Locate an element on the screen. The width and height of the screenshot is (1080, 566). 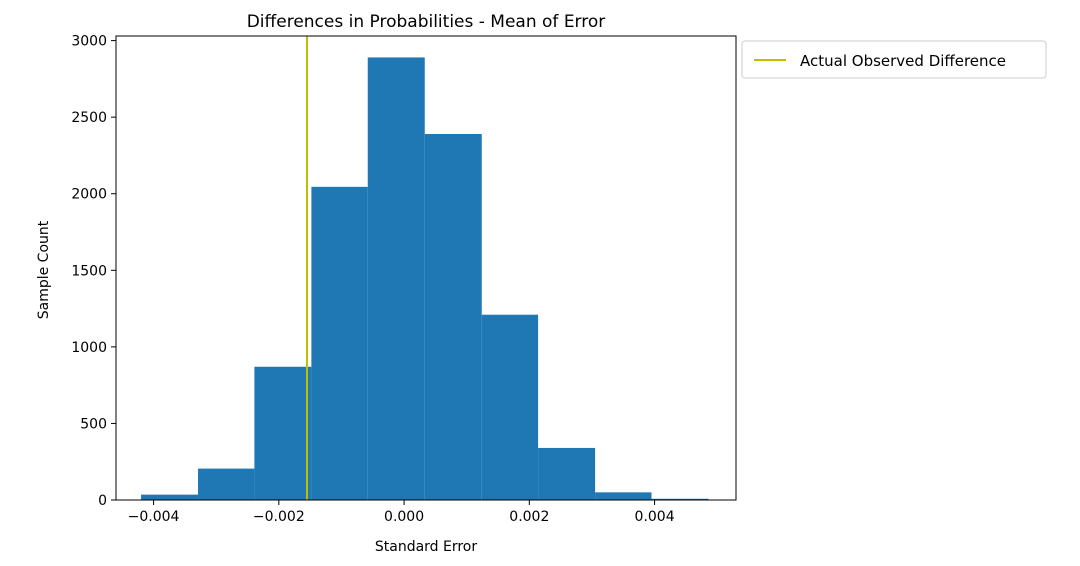
x-tick-label: 0.004 is located at coordinates (655, 517).